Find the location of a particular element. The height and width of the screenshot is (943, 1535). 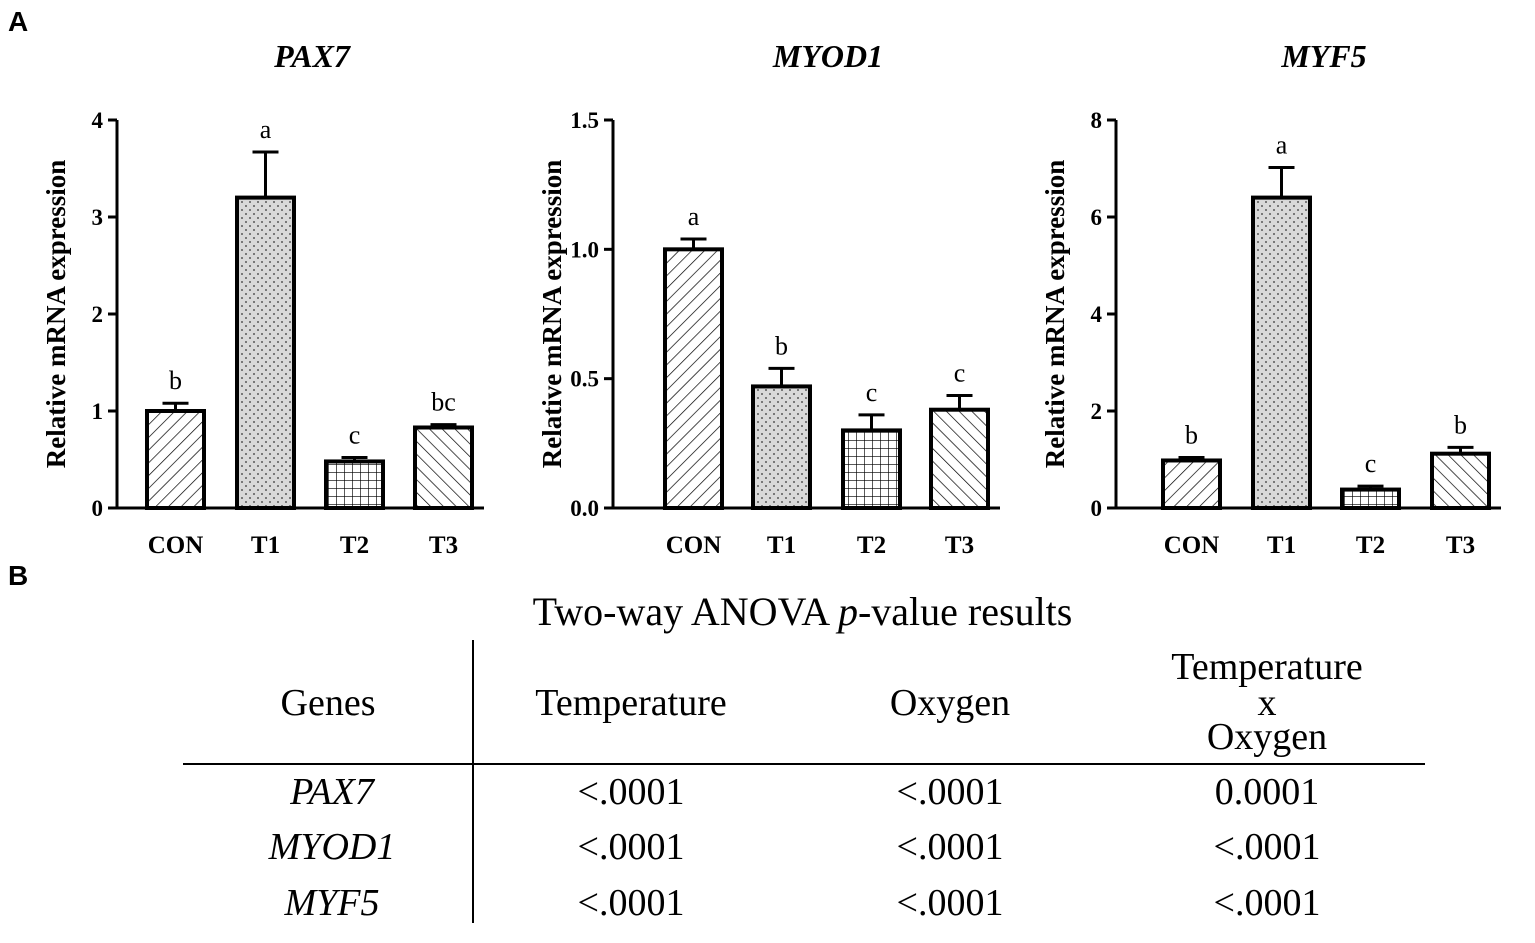

y-tick-label: 0.0 is located at coordinates (584, 508).